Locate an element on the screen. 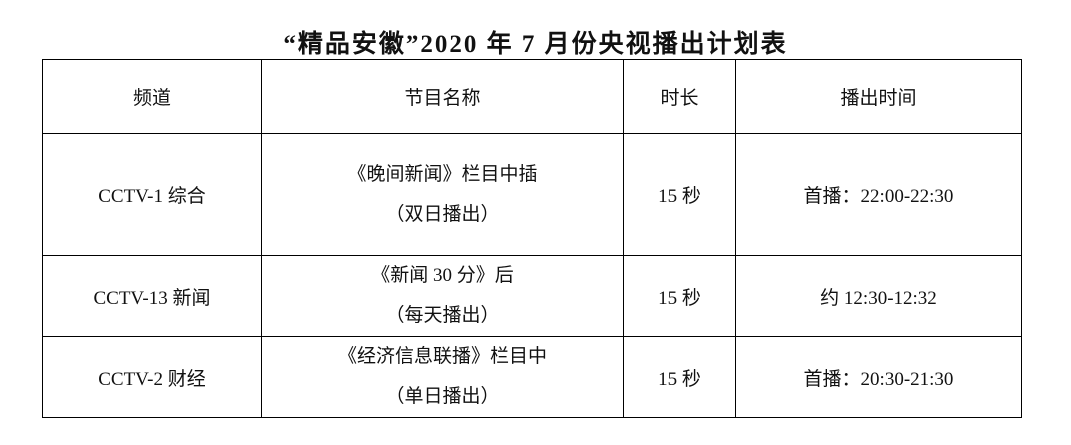  air-time-cell: 约 12:30-12:32 is located at coordinates (878, 296).